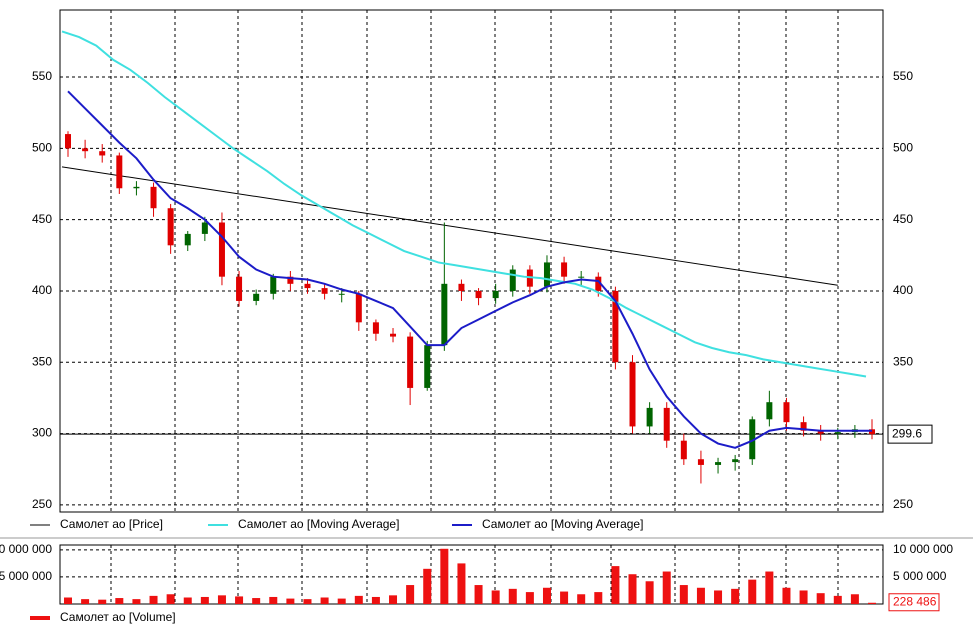 This screenshot has height=630, width=973. I want to click on y-tick-label-left: 400, so click(42, 290).